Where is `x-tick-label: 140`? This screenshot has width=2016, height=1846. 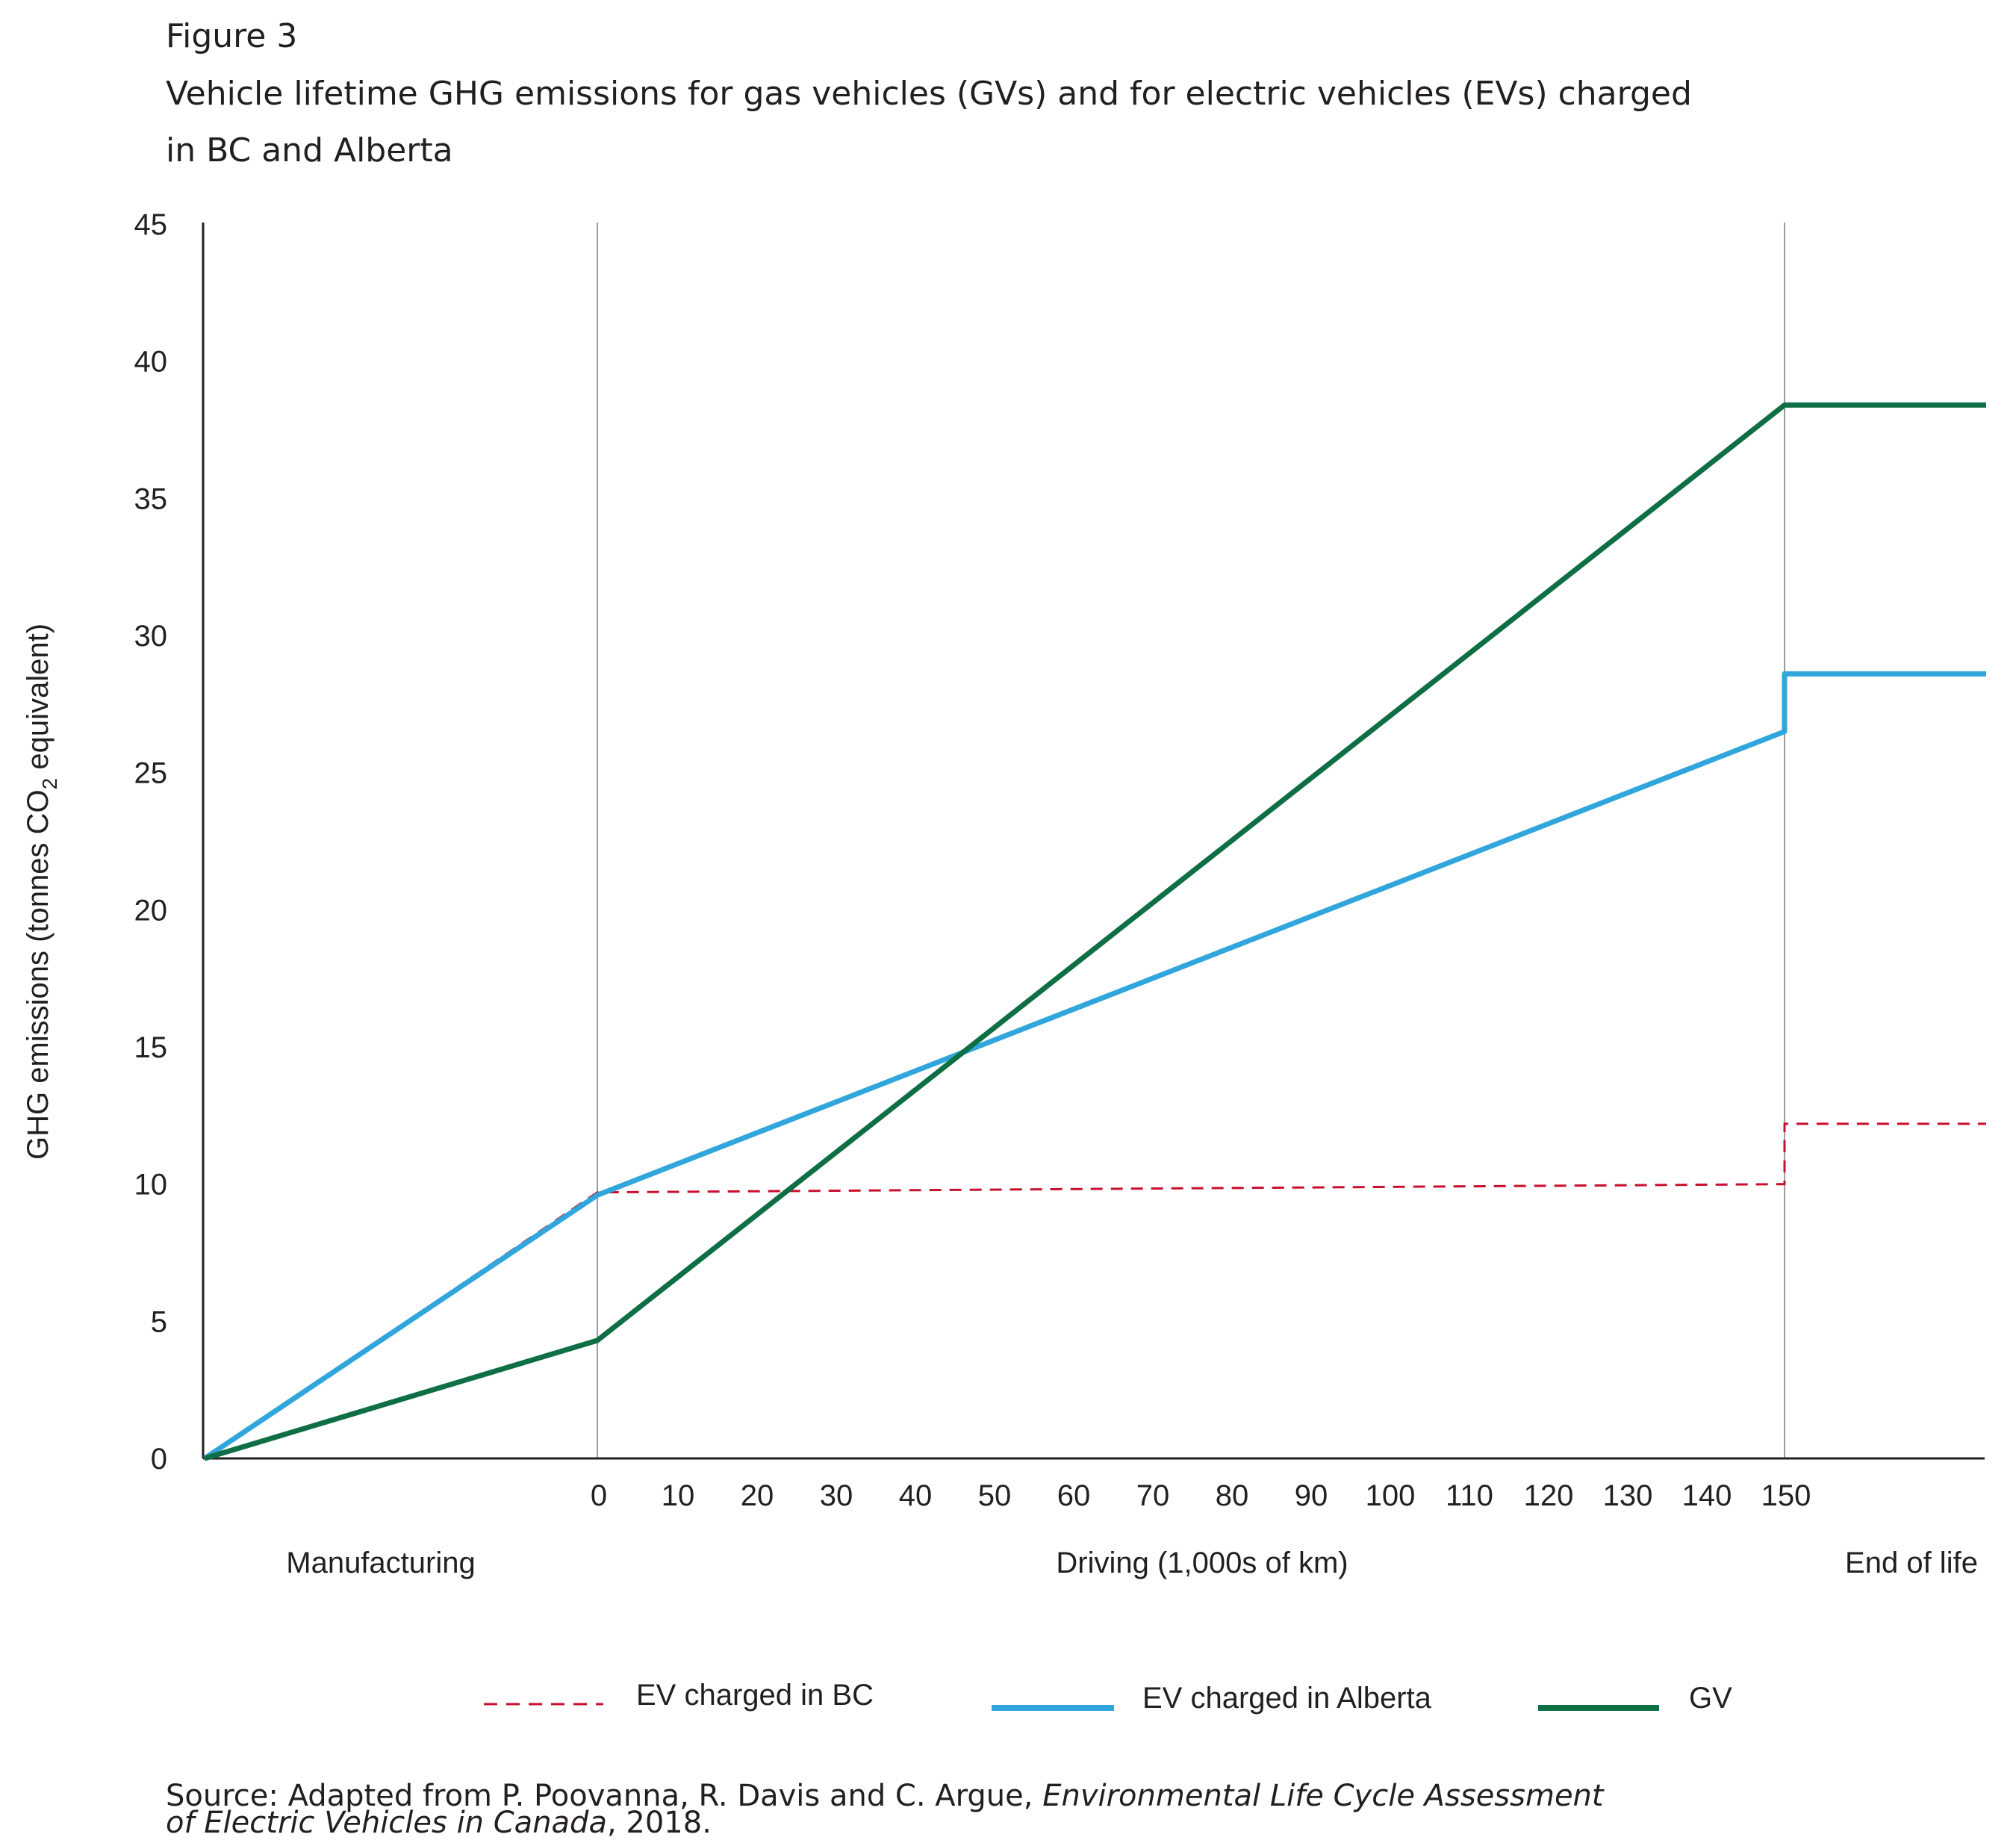
x-tick-label: 140 is located at coordinates (1707, 1495).